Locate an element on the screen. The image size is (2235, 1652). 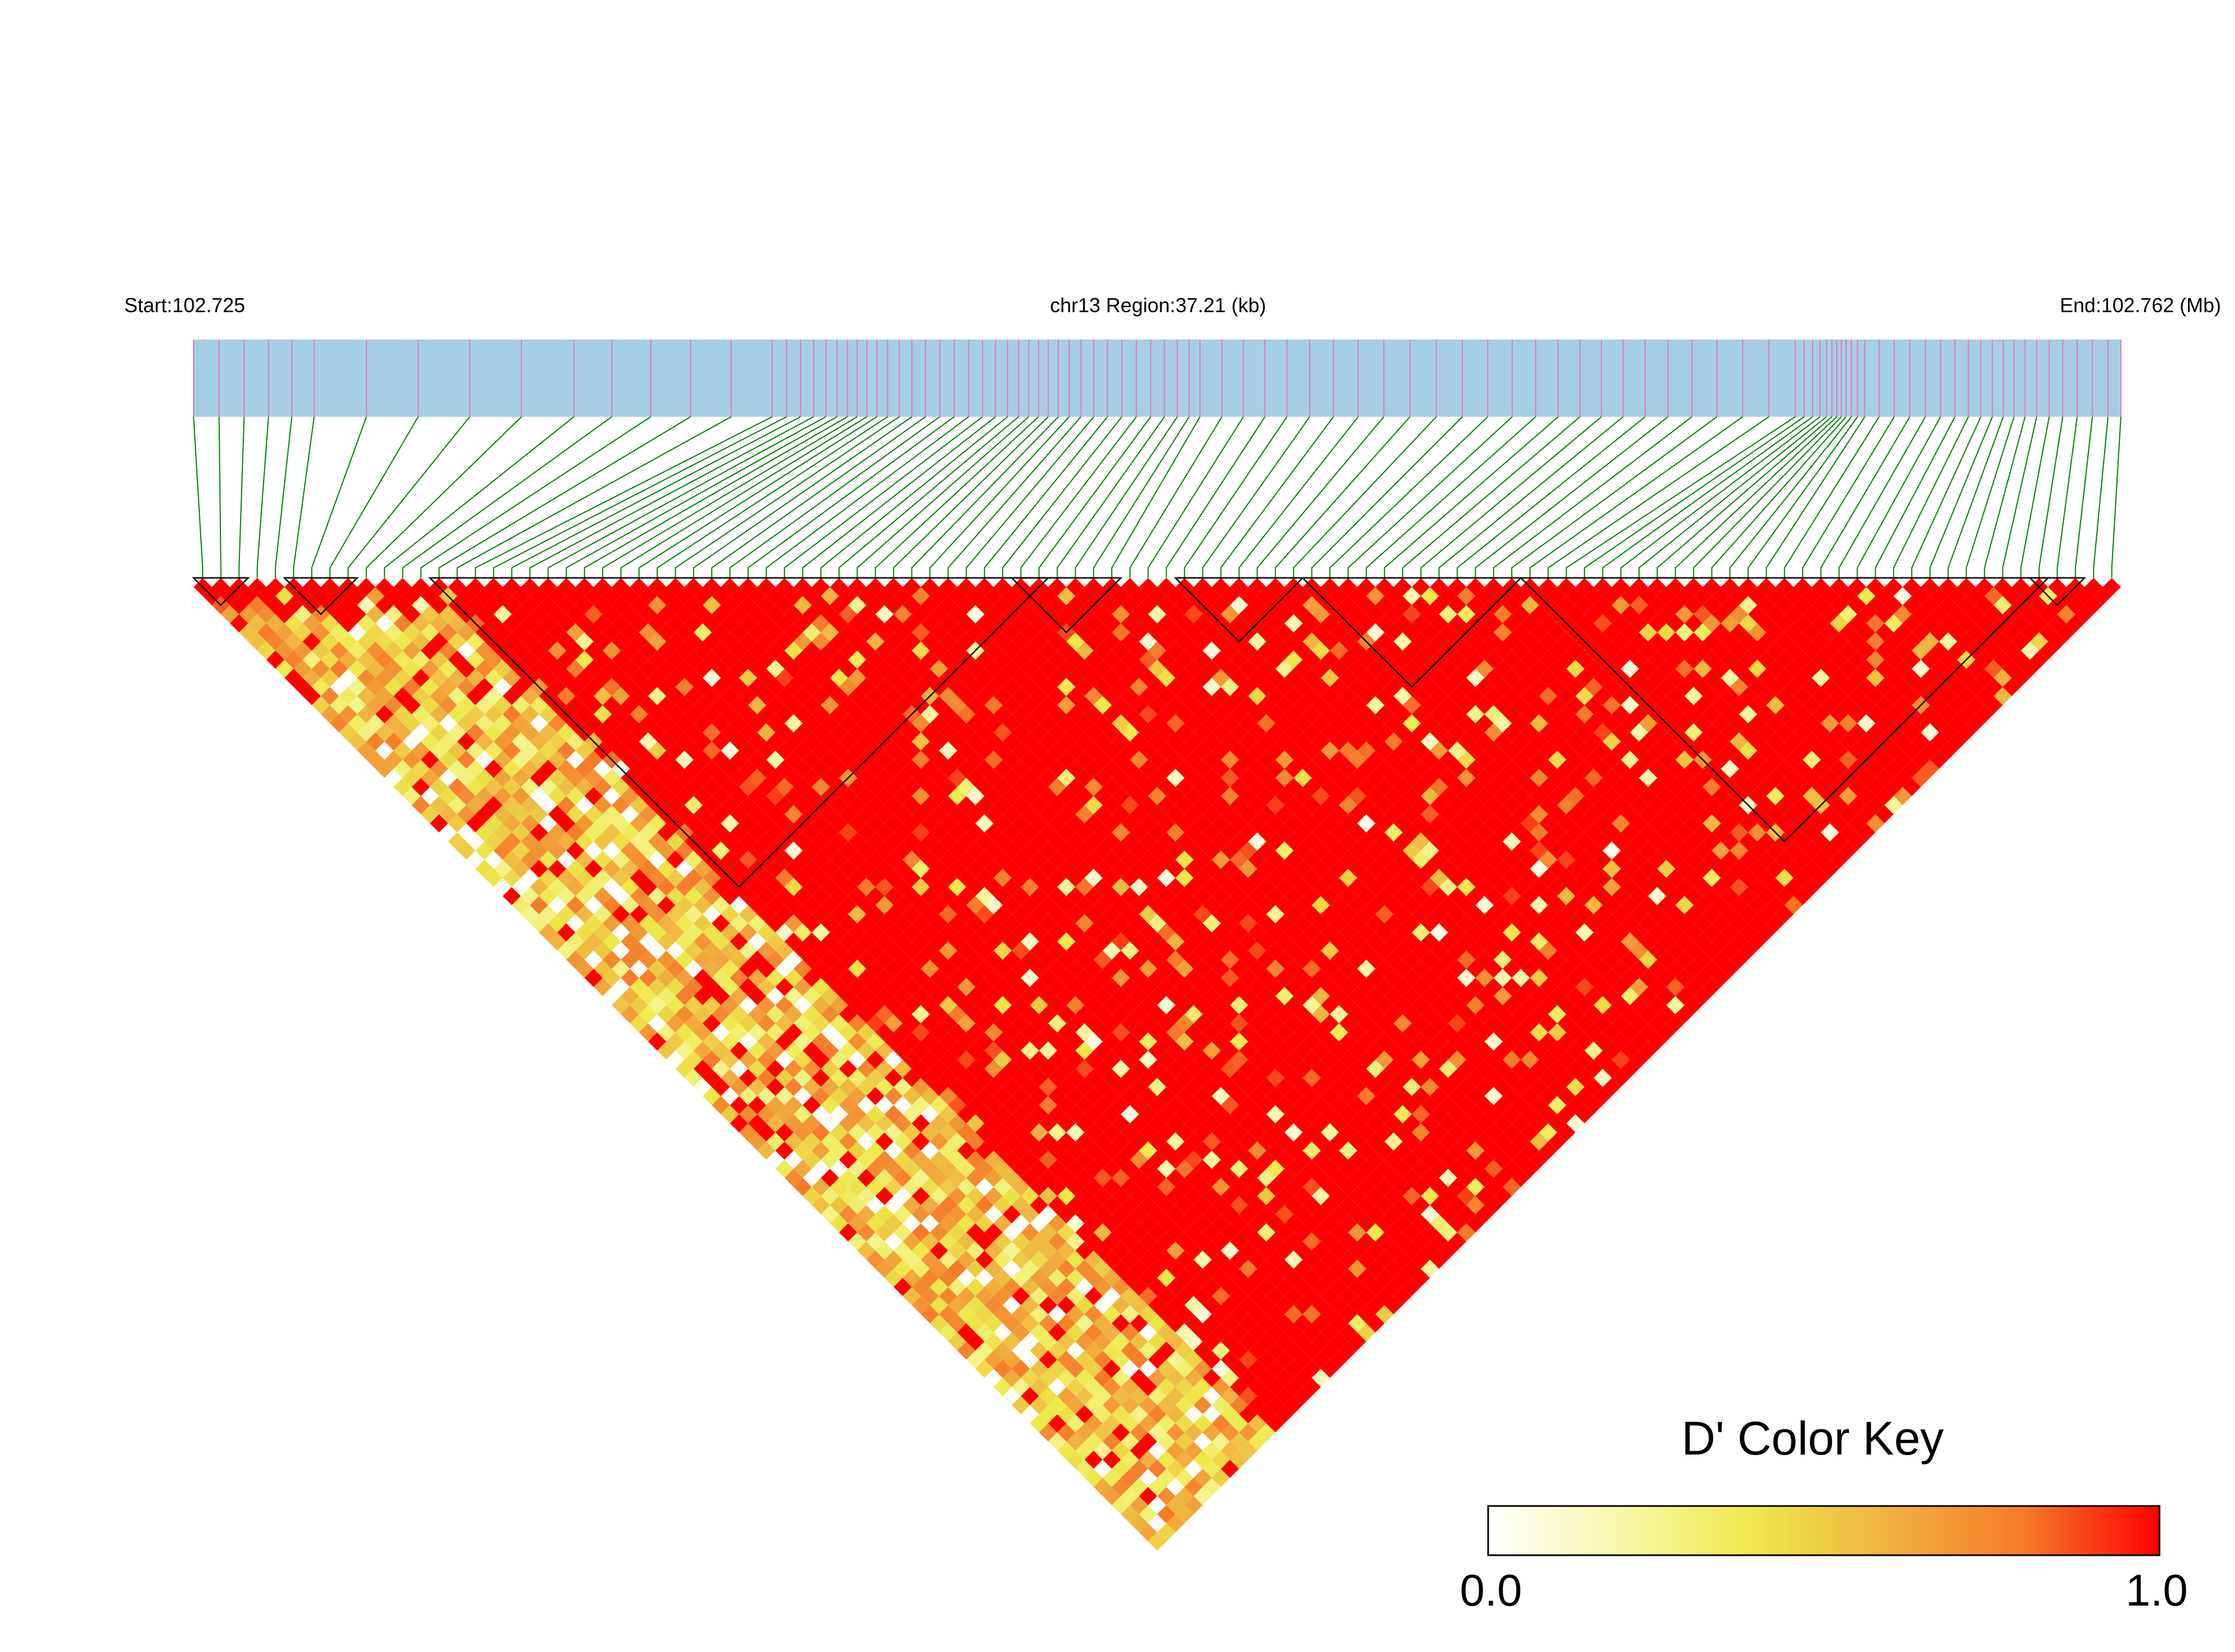
start-label: Start:102.725 is located at coordinates (184, 306).